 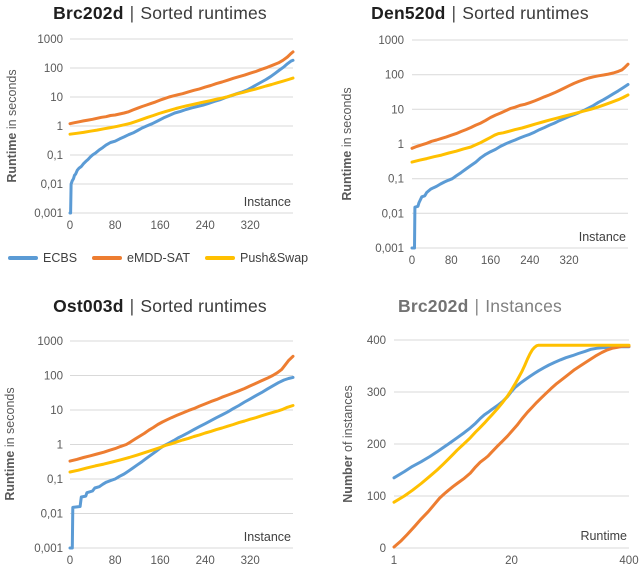 What do you see at coordinates (23, 258) in the screenshot?
I see `legend-swatch-ecbs` at bounding box center [23, 258].